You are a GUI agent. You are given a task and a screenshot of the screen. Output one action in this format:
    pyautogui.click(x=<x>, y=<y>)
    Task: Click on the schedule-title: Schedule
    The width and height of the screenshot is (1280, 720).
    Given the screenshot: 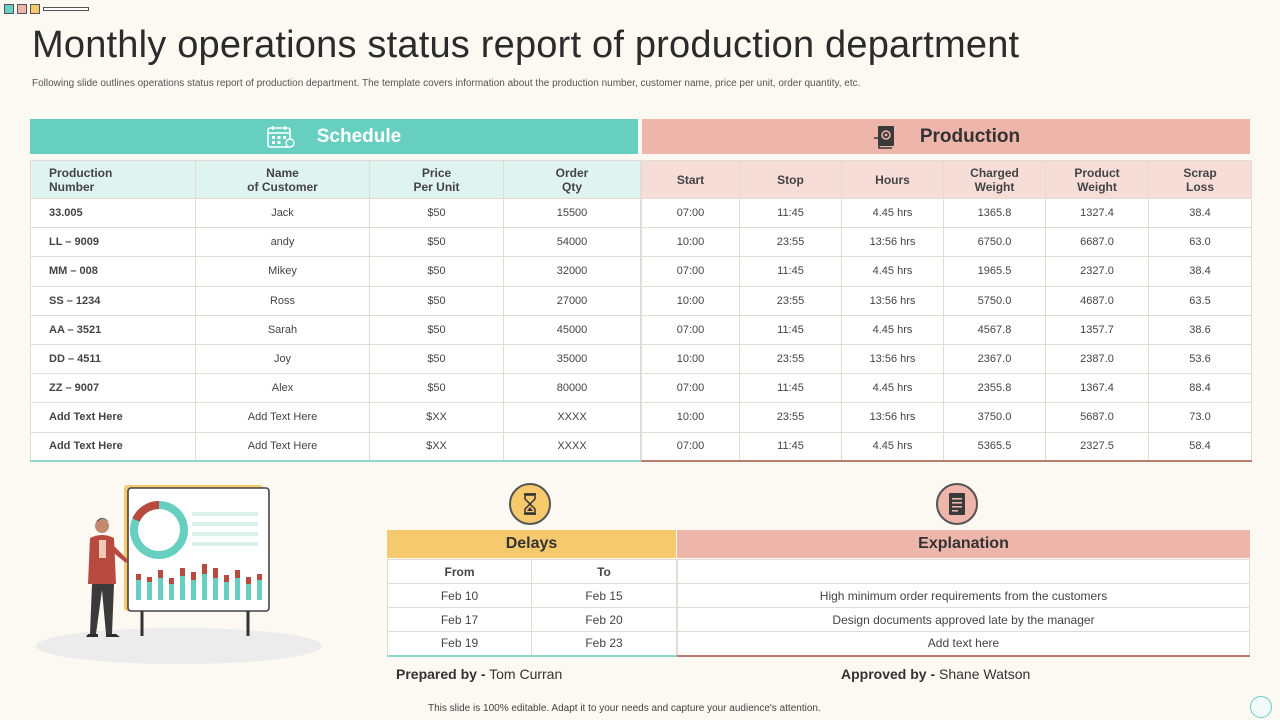 What is the action you would take?
    pyautogui.click(x=359, y=136)
    